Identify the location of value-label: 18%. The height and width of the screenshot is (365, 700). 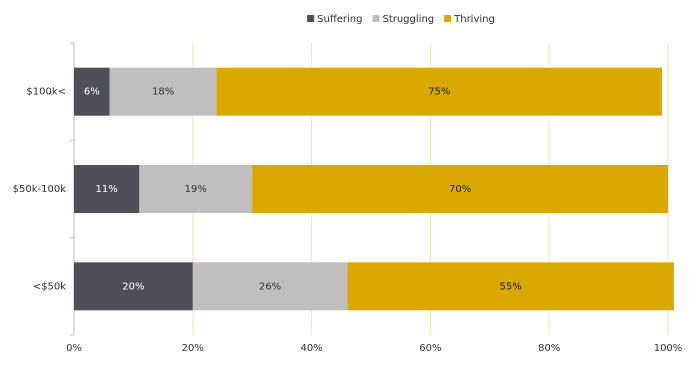
(163, 92).